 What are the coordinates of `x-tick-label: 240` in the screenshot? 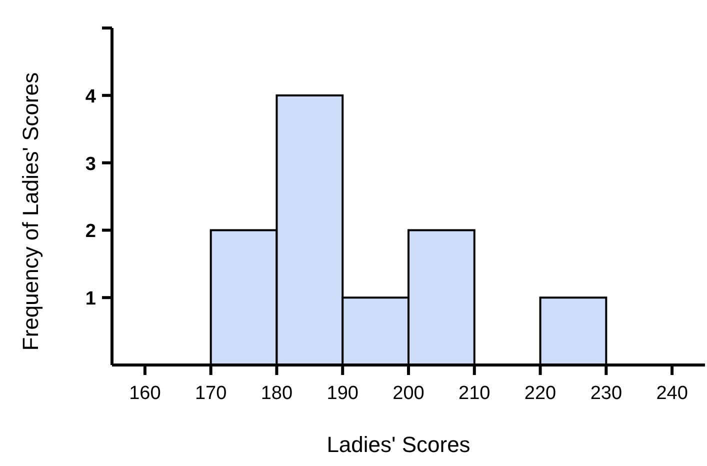 It's located at (672, 393).